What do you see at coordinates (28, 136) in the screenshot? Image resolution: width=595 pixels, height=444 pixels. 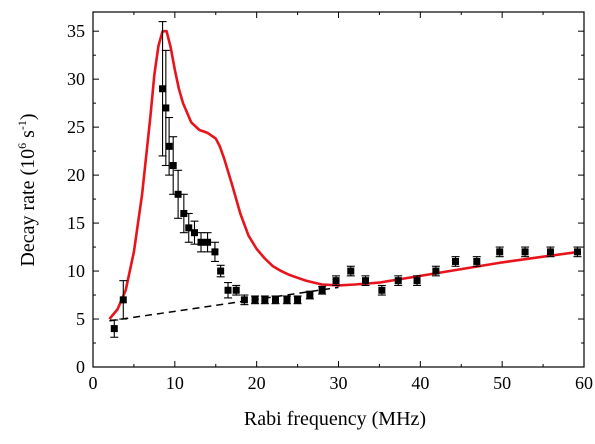 I see `y-axis-title-middle: s` at bounding box center [28, 136].